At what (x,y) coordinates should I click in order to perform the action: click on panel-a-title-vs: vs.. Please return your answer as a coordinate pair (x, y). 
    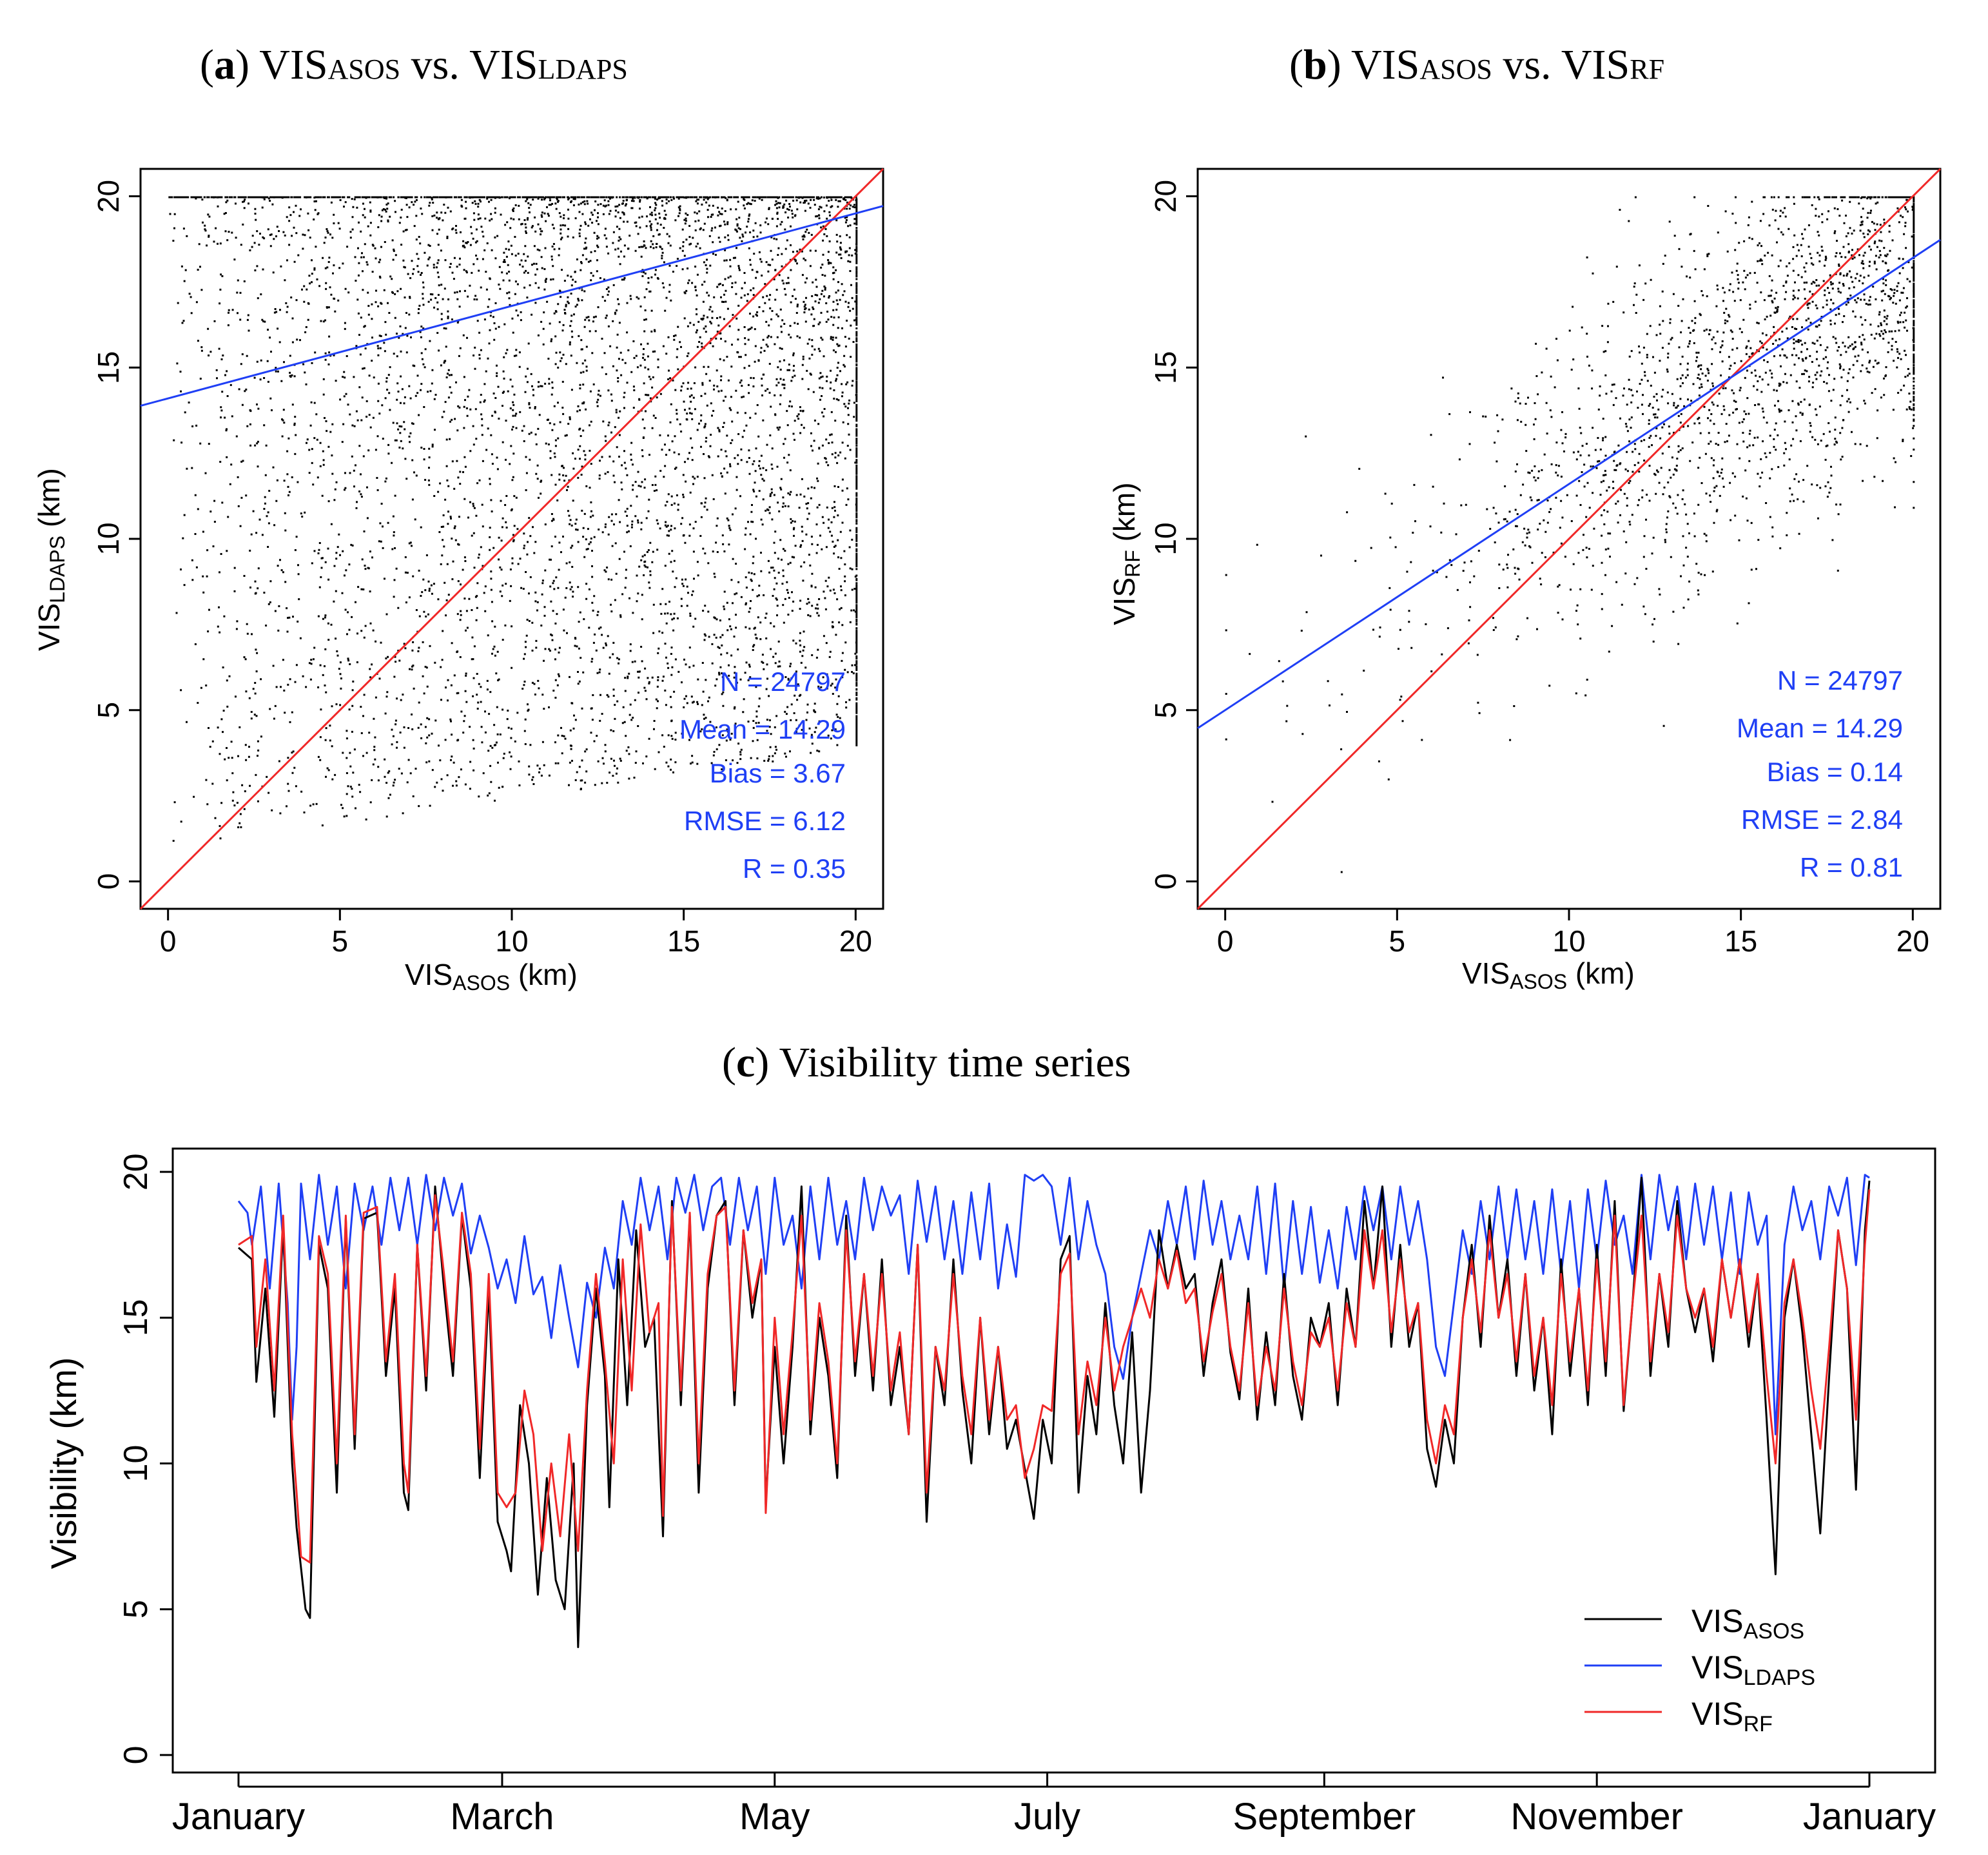
    Looking at the image, I should click on (435, 64).